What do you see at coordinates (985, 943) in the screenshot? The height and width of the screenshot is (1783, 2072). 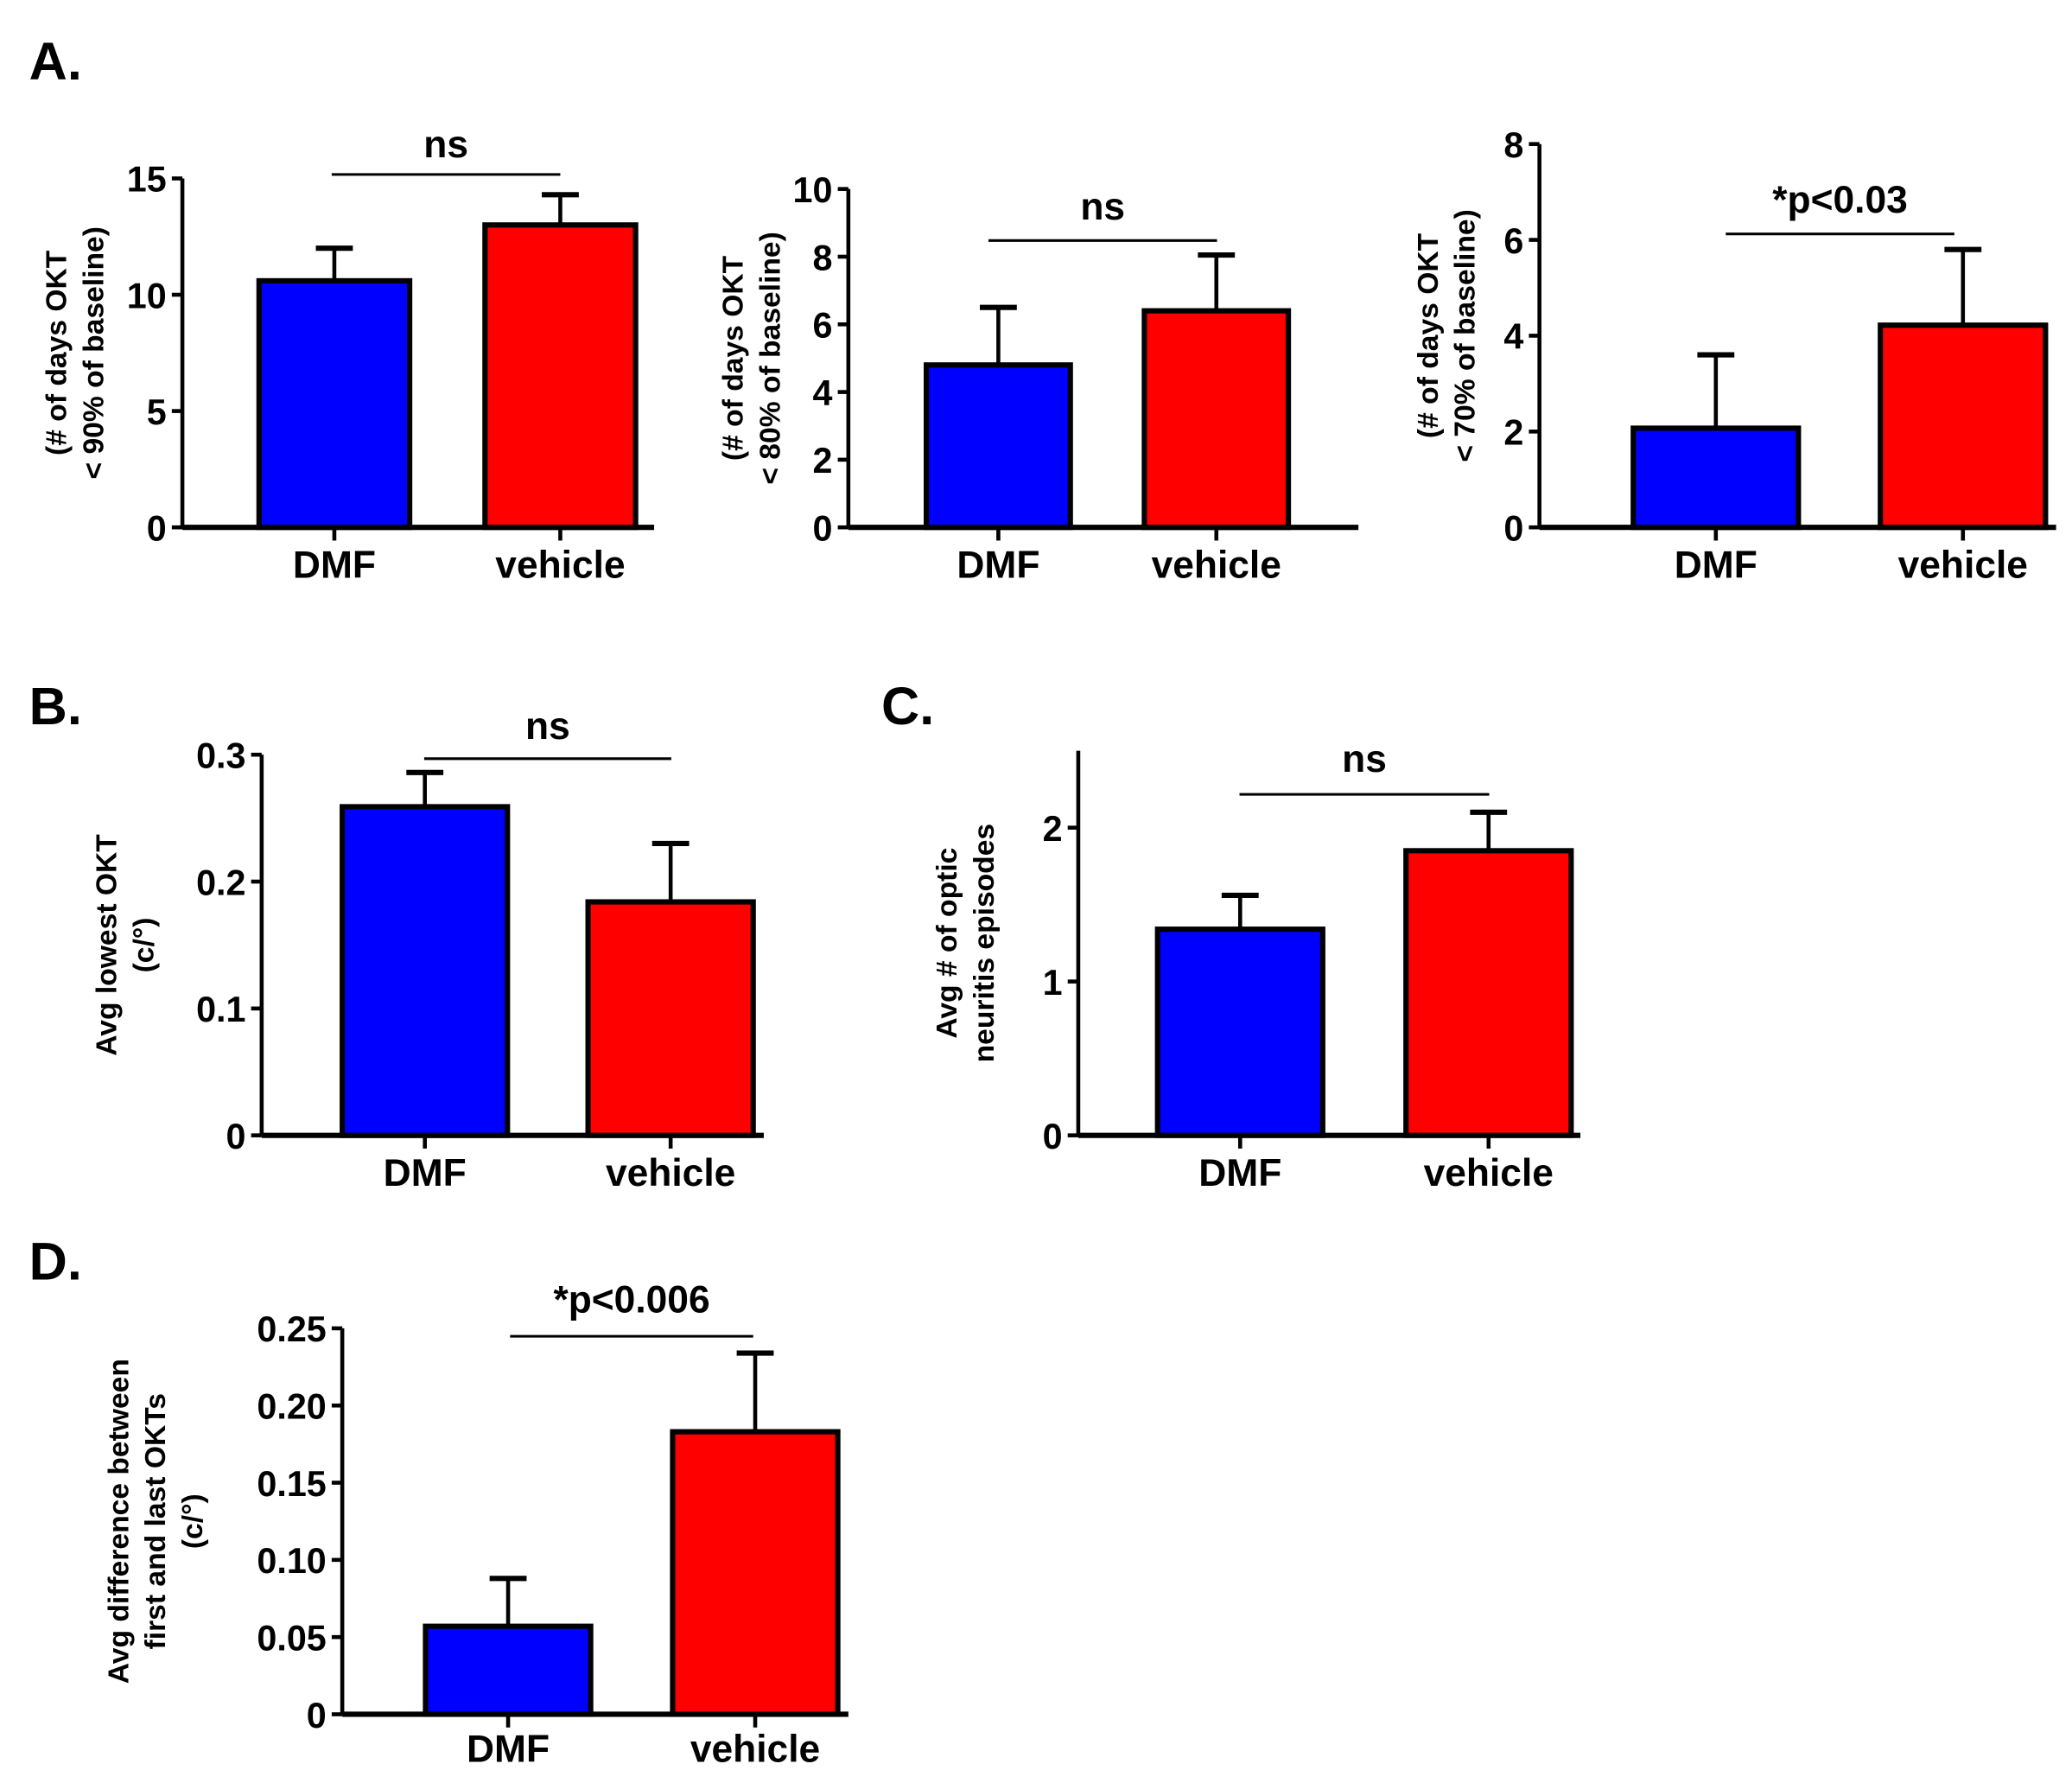 I see `y-axis-label: neuritis episodes` at bounding box center [985, 943].